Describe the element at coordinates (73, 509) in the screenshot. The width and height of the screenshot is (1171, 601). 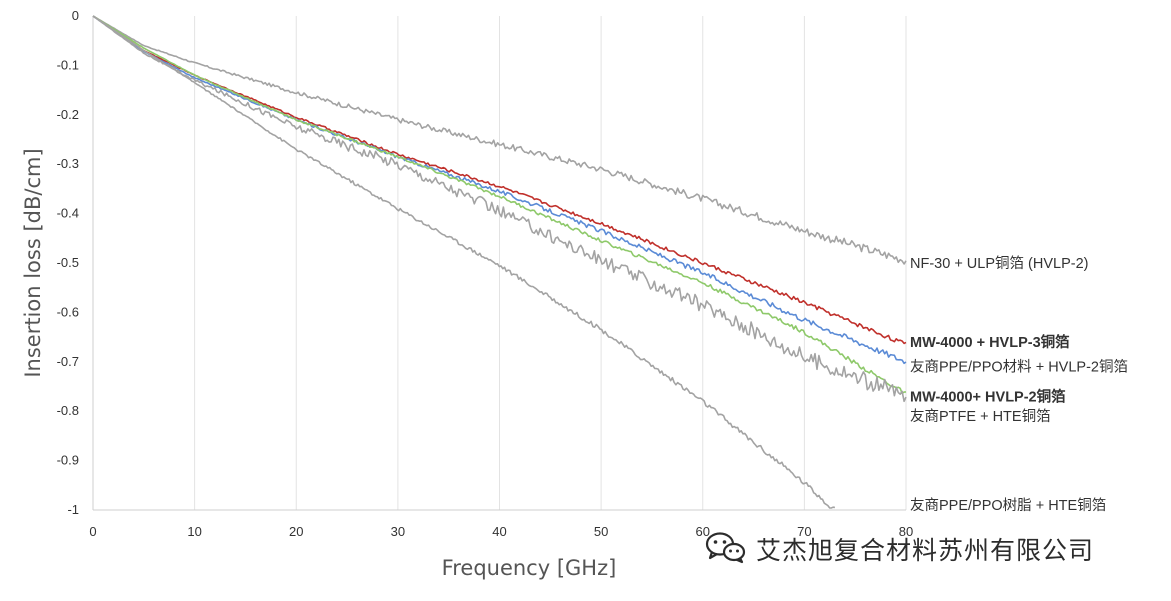
I see `y-tick-label: -1` at that location.